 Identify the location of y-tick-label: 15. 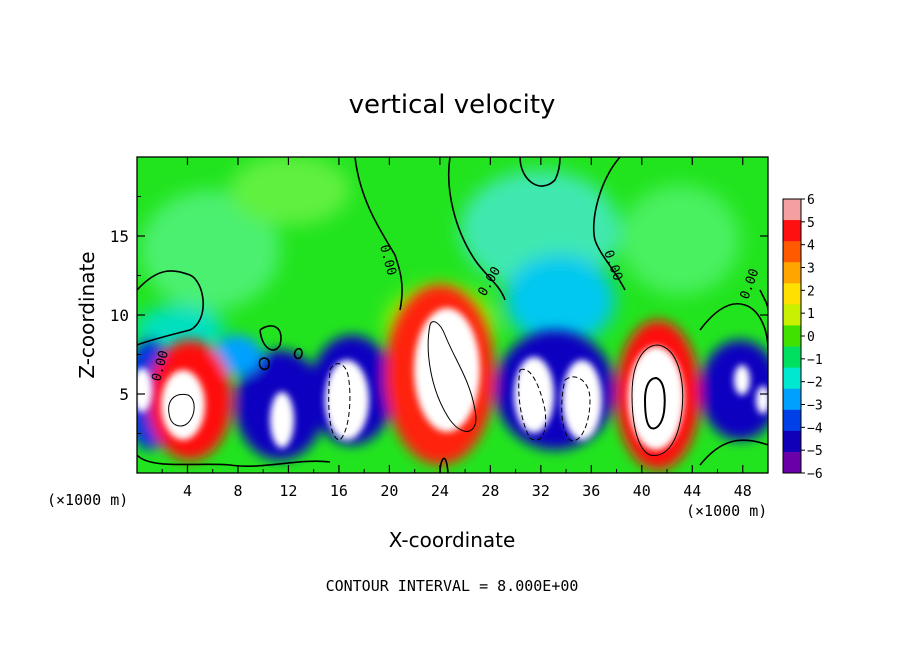
(119, 236).